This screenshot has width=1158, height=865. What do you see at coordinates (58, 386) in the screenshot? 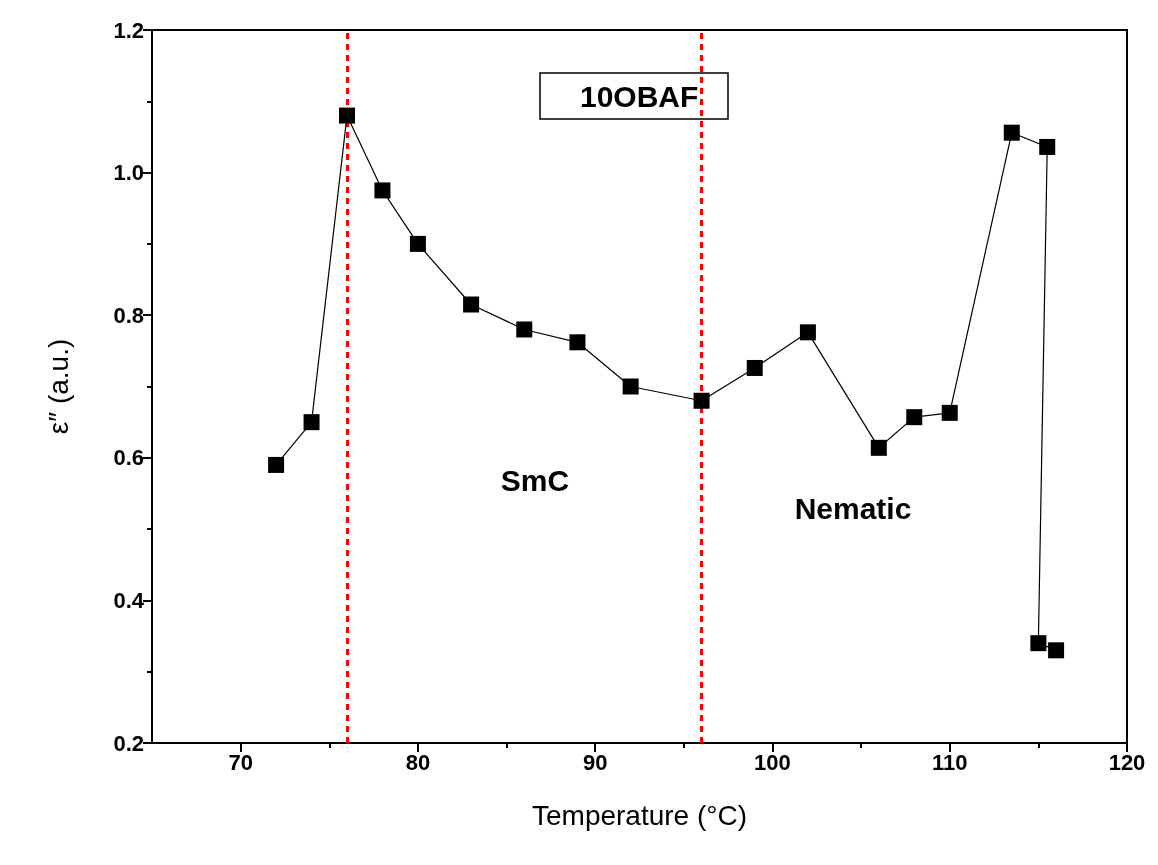
I see `y-axis-title: ε″ (a.u.)` at bounding box center [58, 386].